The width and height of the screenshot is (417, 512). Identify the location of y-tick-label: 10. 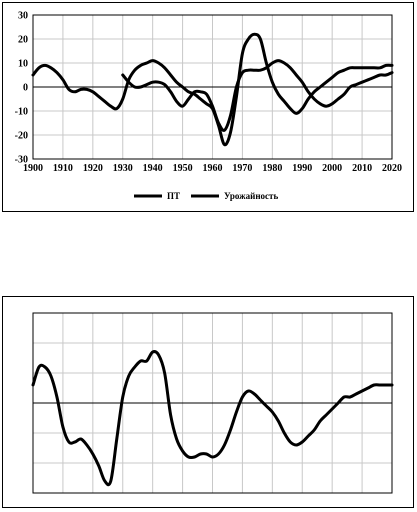
(23, 64).